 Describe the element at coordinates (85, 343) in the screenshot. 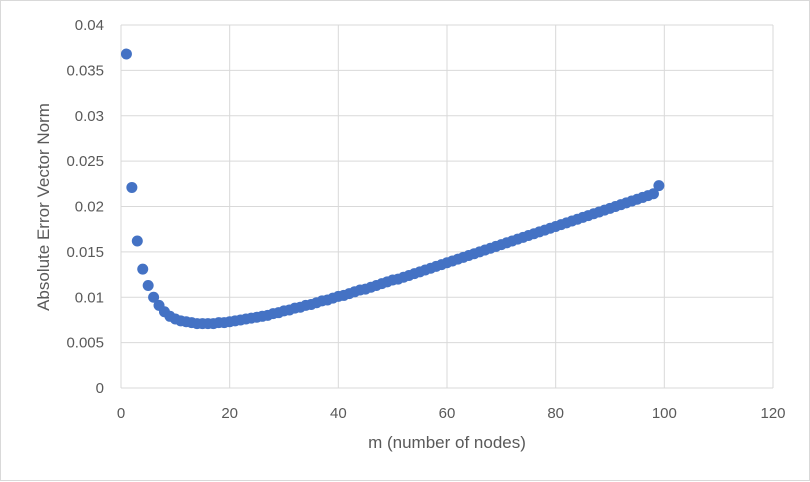

I see `y-tick-label: 0.005` at that location.